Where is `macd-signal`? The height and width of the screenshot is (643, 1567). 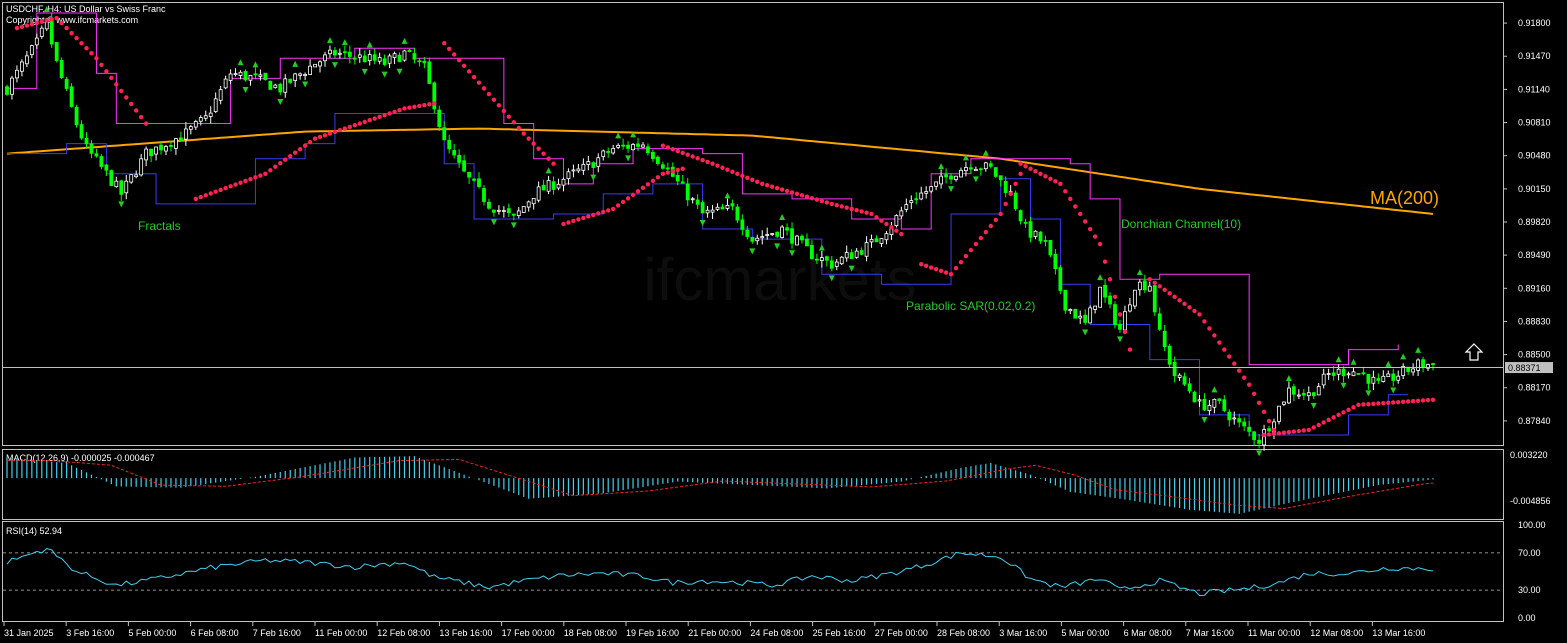
macd-signal is located at coordinates (720, 484).